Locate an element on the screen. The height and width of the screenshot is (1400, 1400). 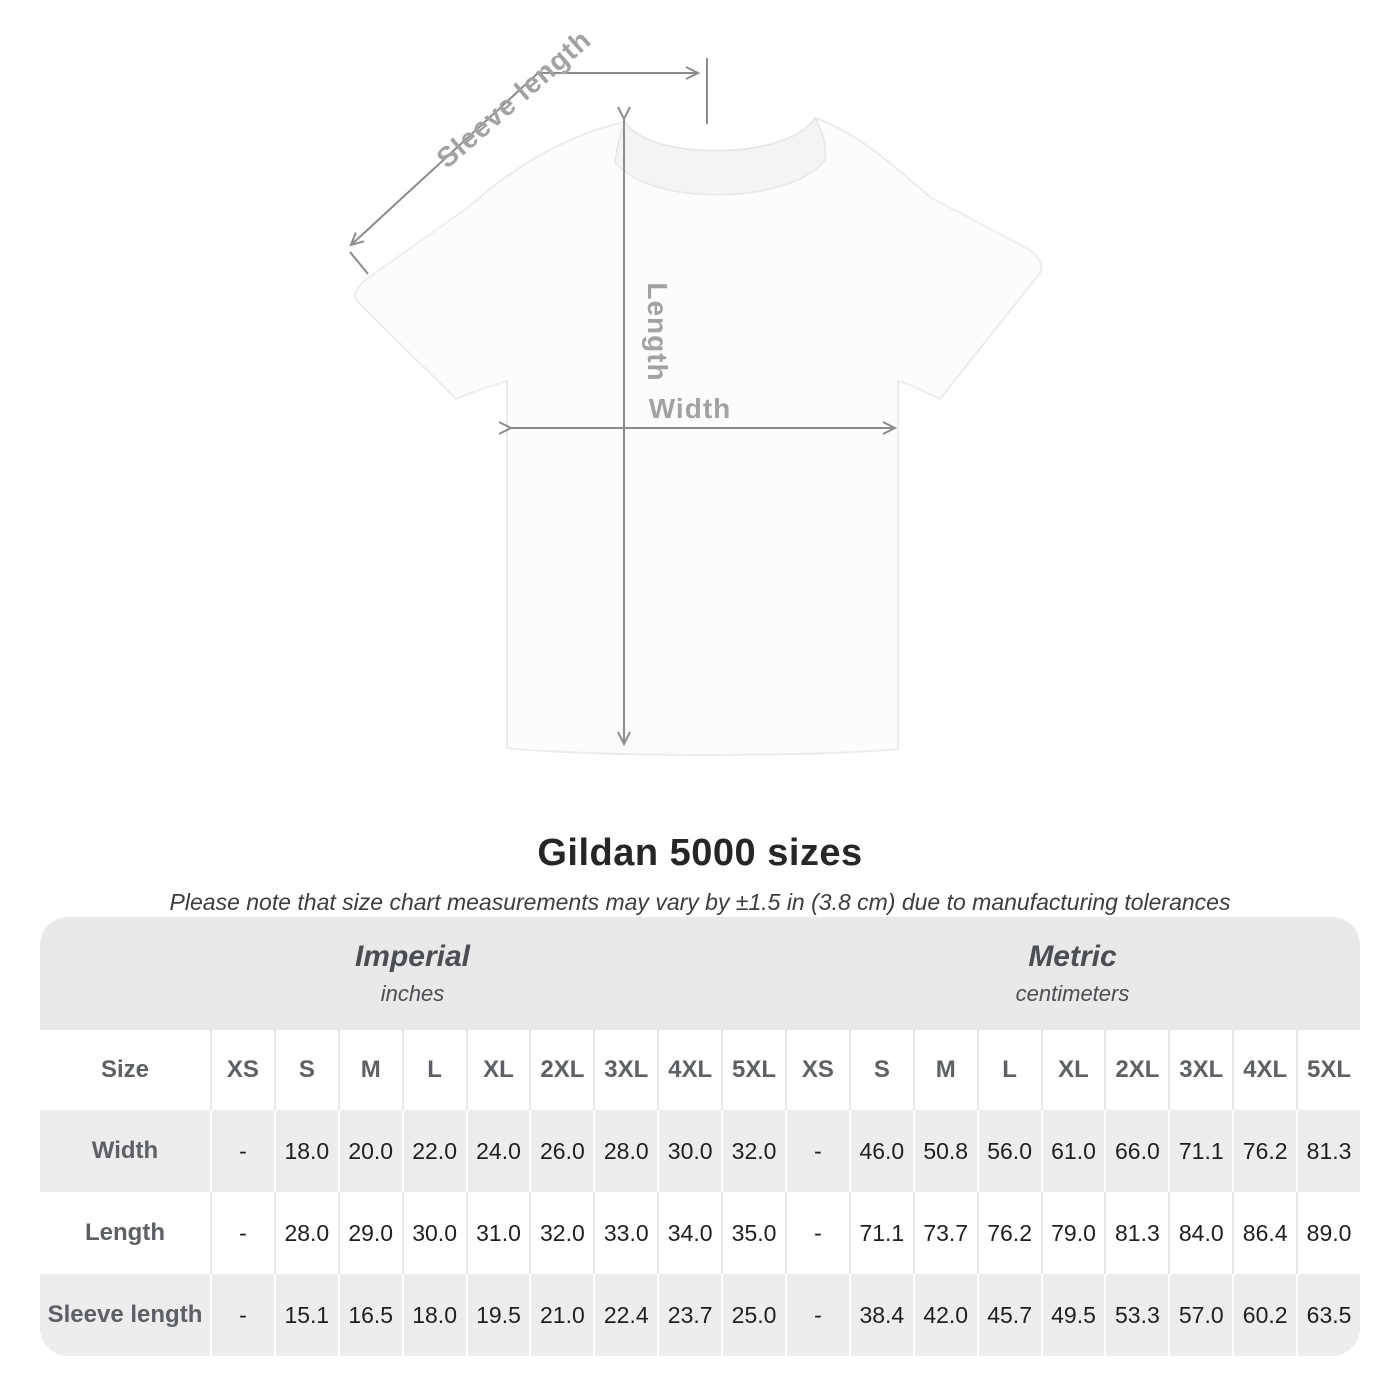
table-cell: 22.4 is located at coordinates (625, 1315).